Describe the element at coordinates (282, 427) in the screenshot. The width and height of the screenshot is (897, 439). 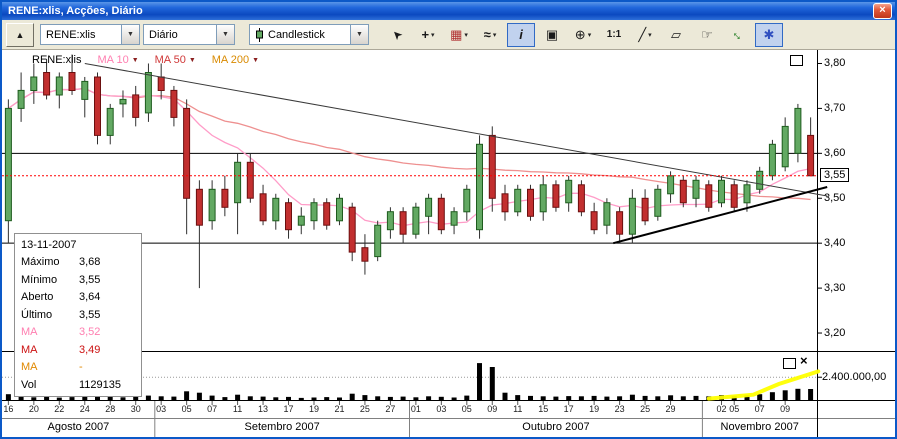
I see `month-axis-label: Setembro 2007` at that location.